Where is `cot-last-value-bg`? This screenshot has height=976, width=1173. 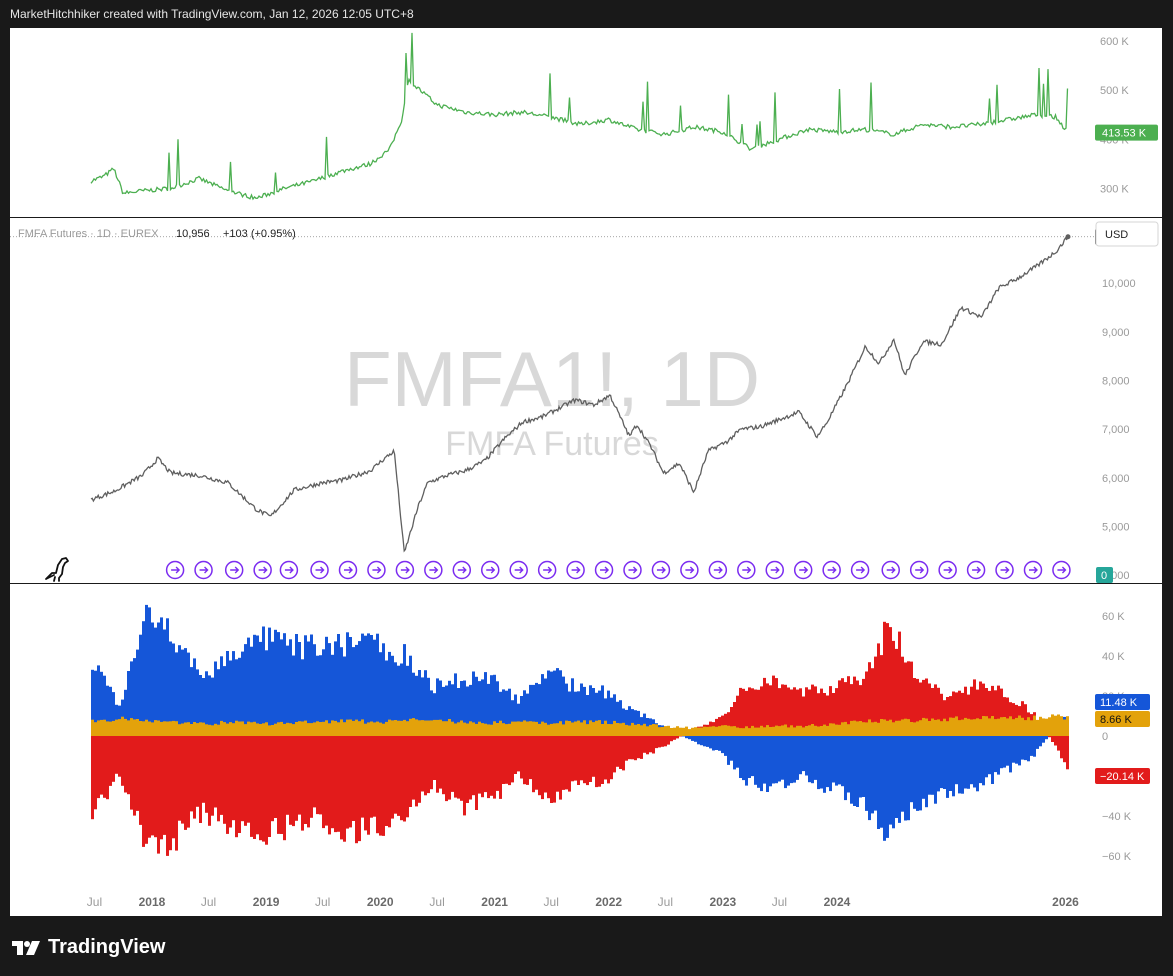
cot-last-value-bg is located at coordinates (1122, 702).